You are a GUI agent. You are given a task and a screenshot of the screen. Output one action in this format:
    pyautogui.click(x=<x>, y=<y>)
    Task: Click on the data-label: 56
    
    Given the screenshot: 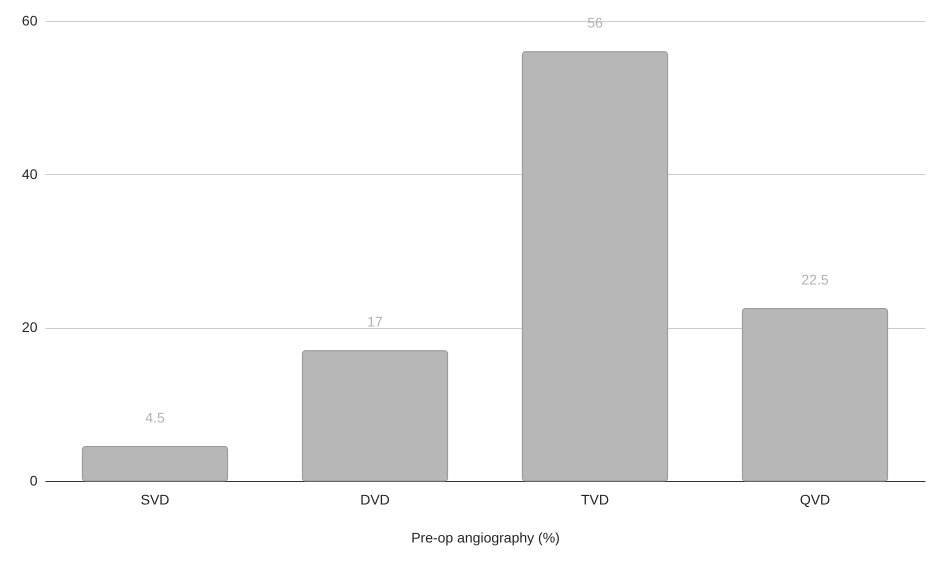 What is the action you would take?
    pyautogui.click(x=595, y=22)
    